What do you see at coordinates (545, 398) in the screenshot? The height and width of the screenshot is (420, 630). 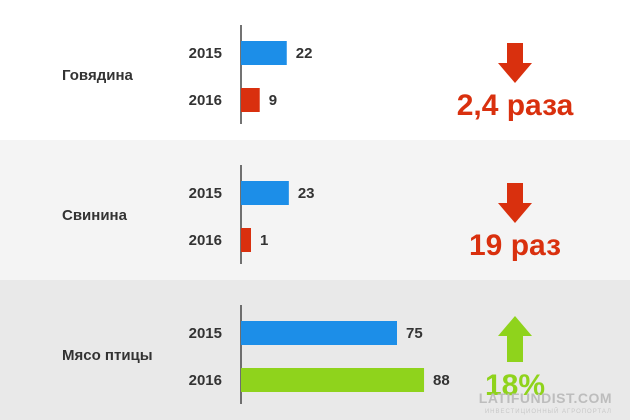 I see `watermark-text: LATIFUNDIST.COM` at bounding box center [545, 398].